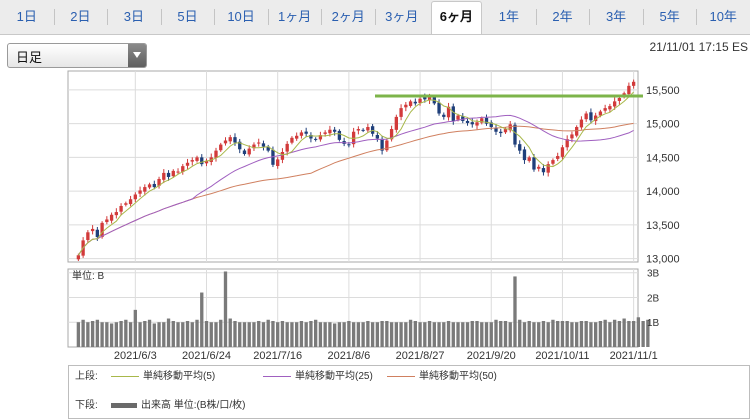 The width and height of the screenshot is (750, 419). Describe the element at coordinates (163, 377) in the screenshot. I see `legend-ma5: 単純移動平均(5)` at that location.